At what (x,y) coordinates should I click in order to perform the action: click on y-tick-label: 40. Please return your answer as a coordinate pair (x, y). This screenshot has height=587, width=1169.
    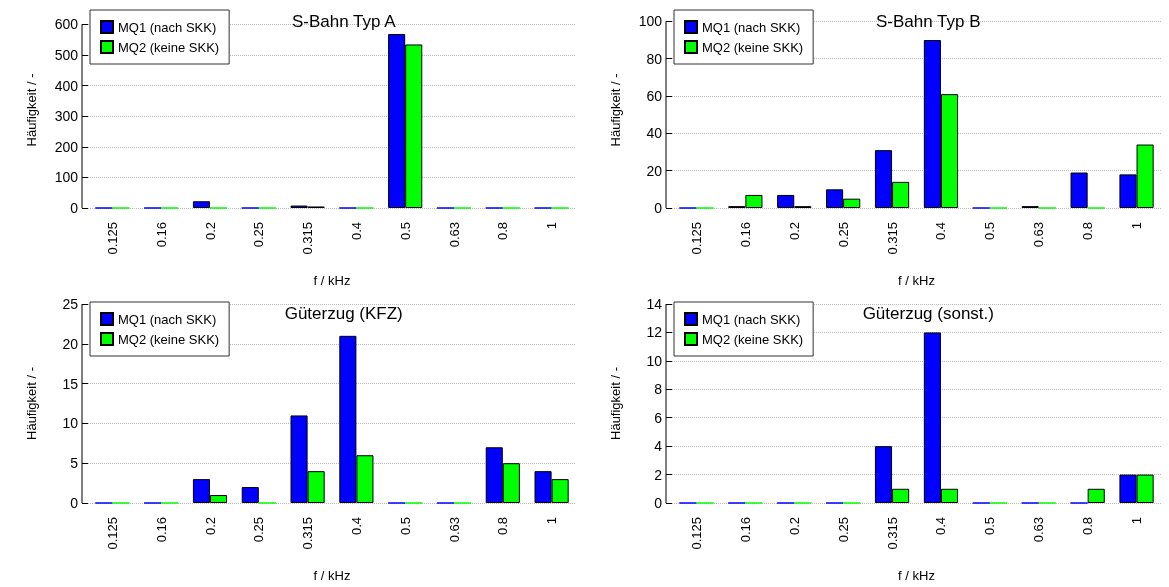
    Looking at the image, I should click on (654, 133).